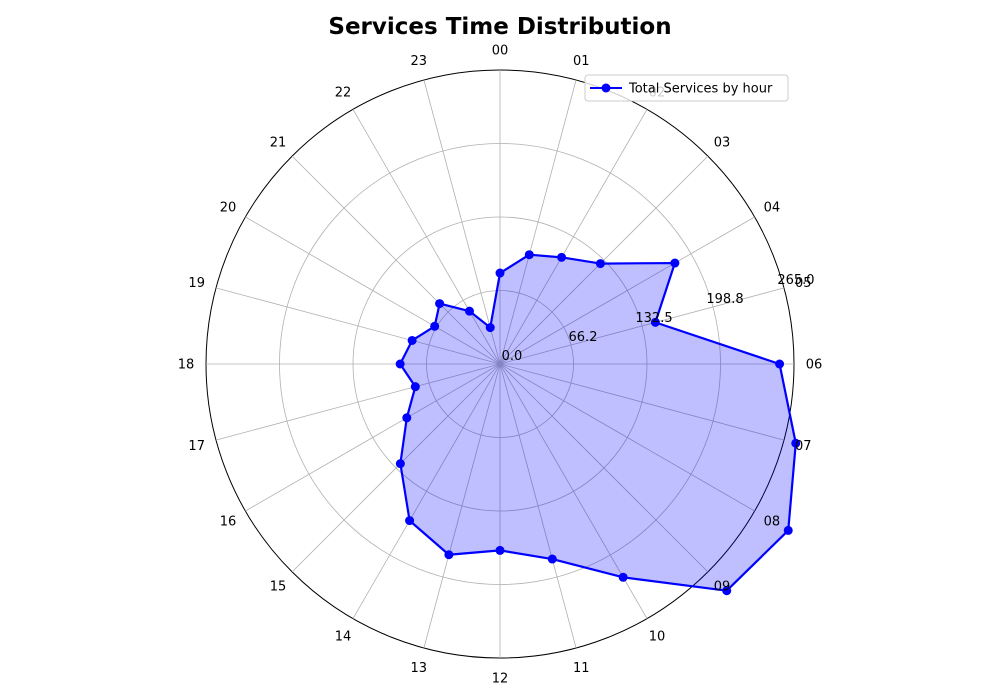 The height and width of the screenshot is (700, 1000). I want to click on legend-marker, so click(606, 88).